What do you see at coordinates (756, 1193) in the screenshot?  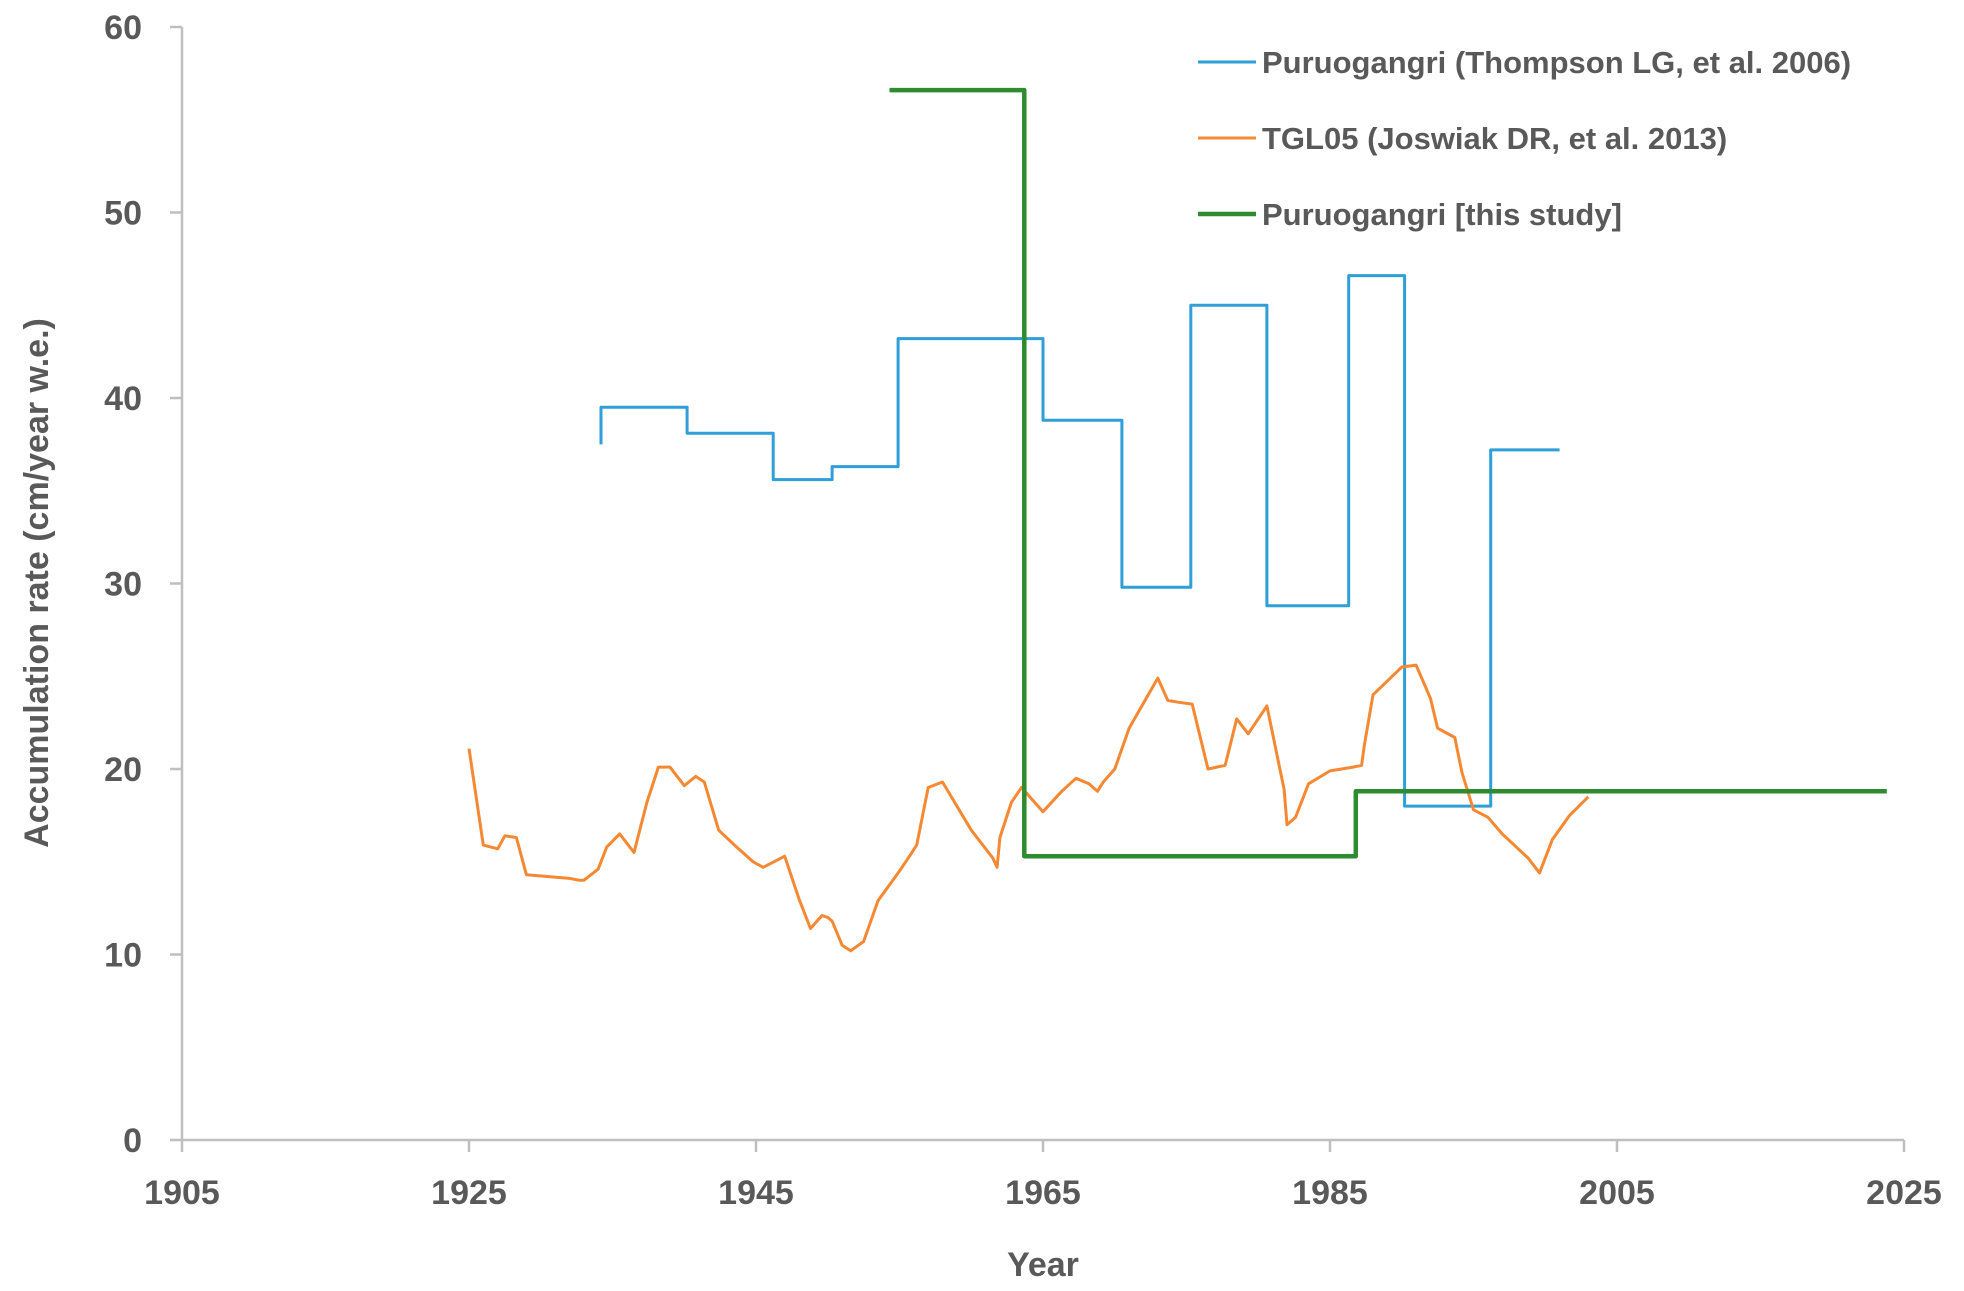 I see `x-tick-label: 1945` at bounding box center [756, 1193].